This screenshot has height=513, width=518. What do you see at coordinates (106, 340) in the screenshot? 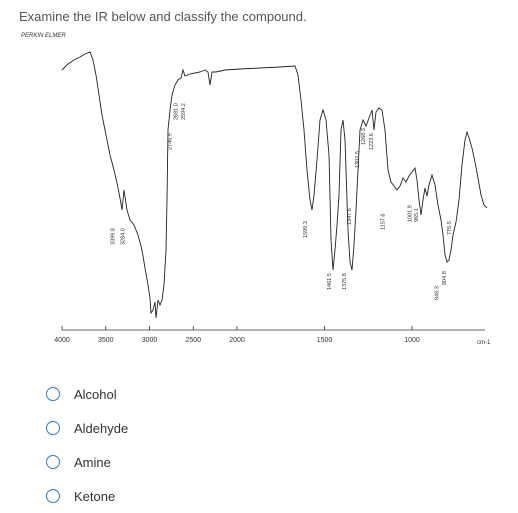
I see `x-tick-label: 3500` at bounding box center [106, 340].